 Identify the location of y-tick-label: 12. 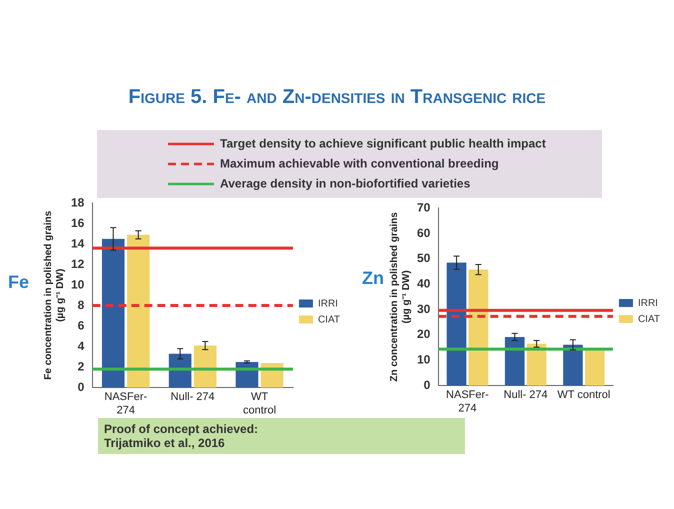
(77, 263).